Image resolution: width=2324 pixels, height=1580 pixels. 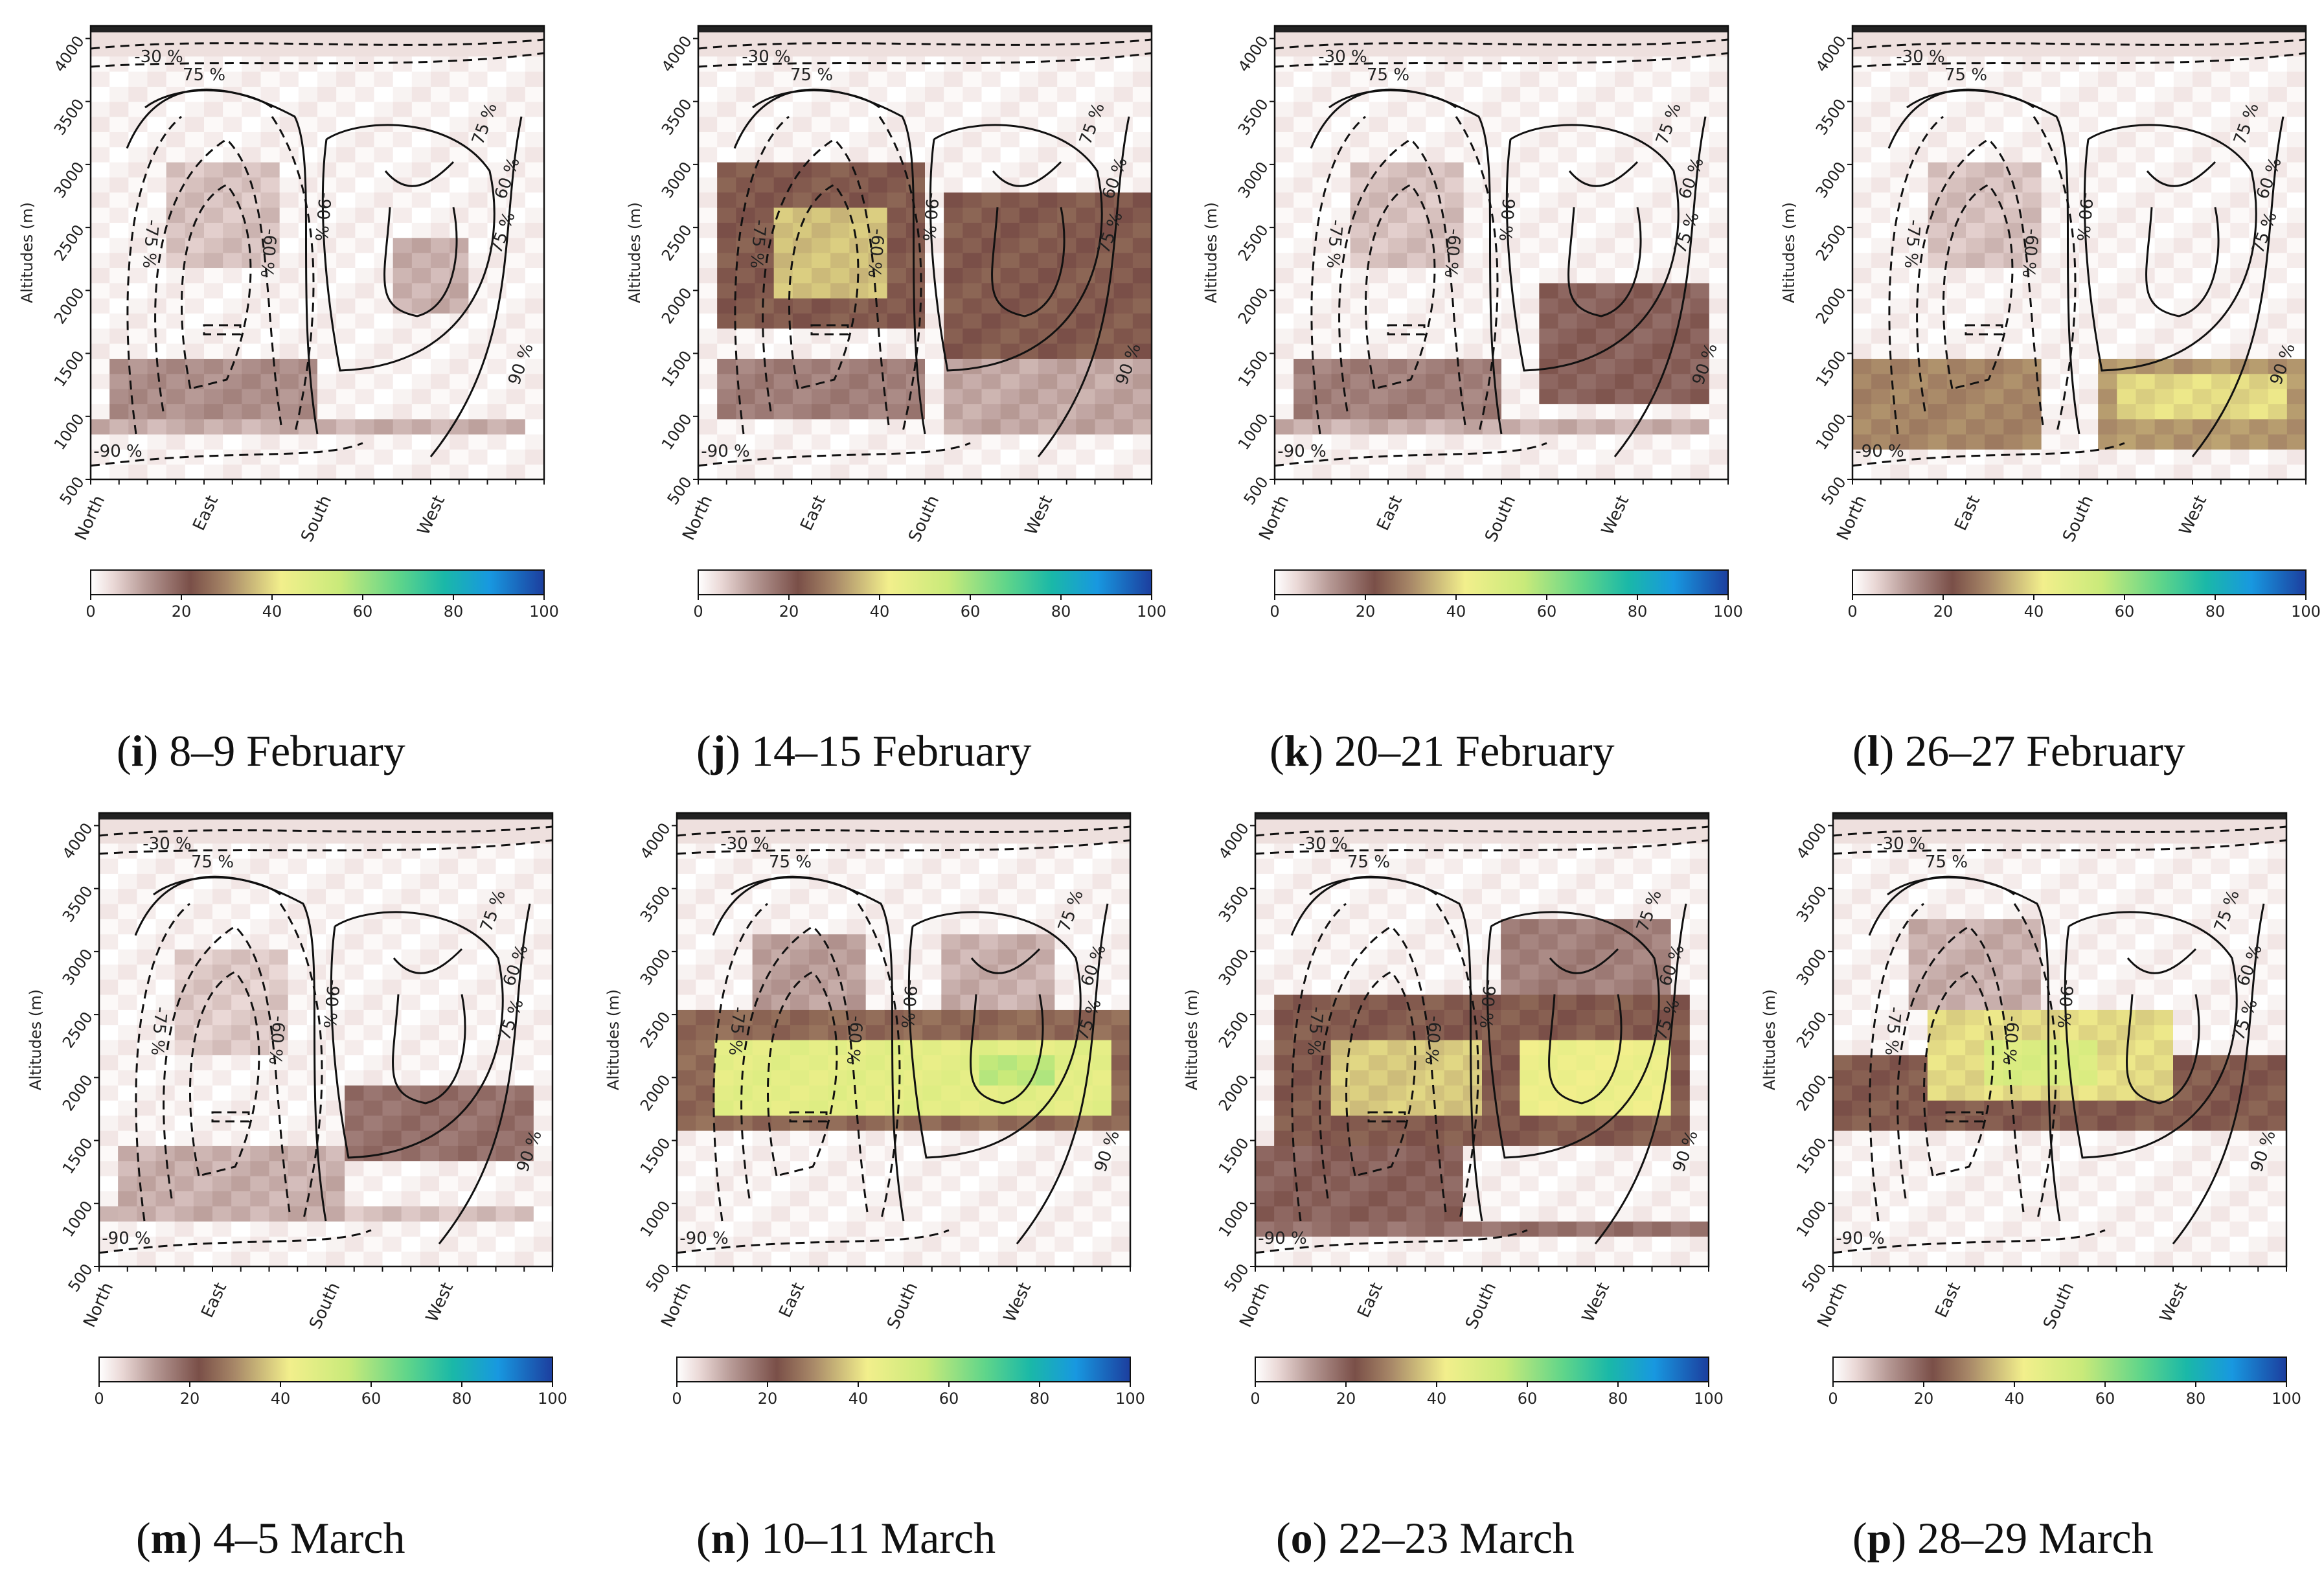 I want to click on contour-lines, so click(x=1501, y=252).